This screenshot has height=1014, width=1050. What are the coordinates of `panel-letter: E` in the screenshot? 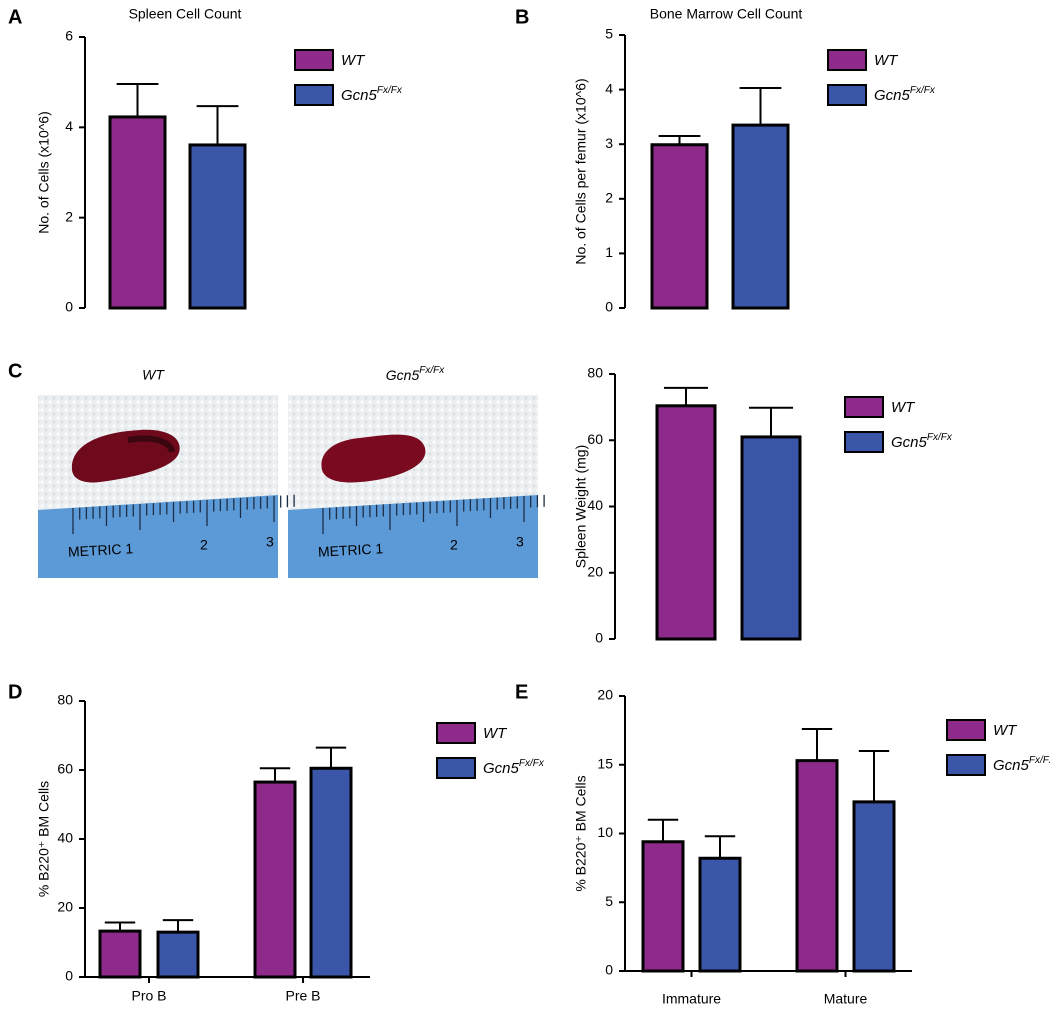 It's located at (521, 692).